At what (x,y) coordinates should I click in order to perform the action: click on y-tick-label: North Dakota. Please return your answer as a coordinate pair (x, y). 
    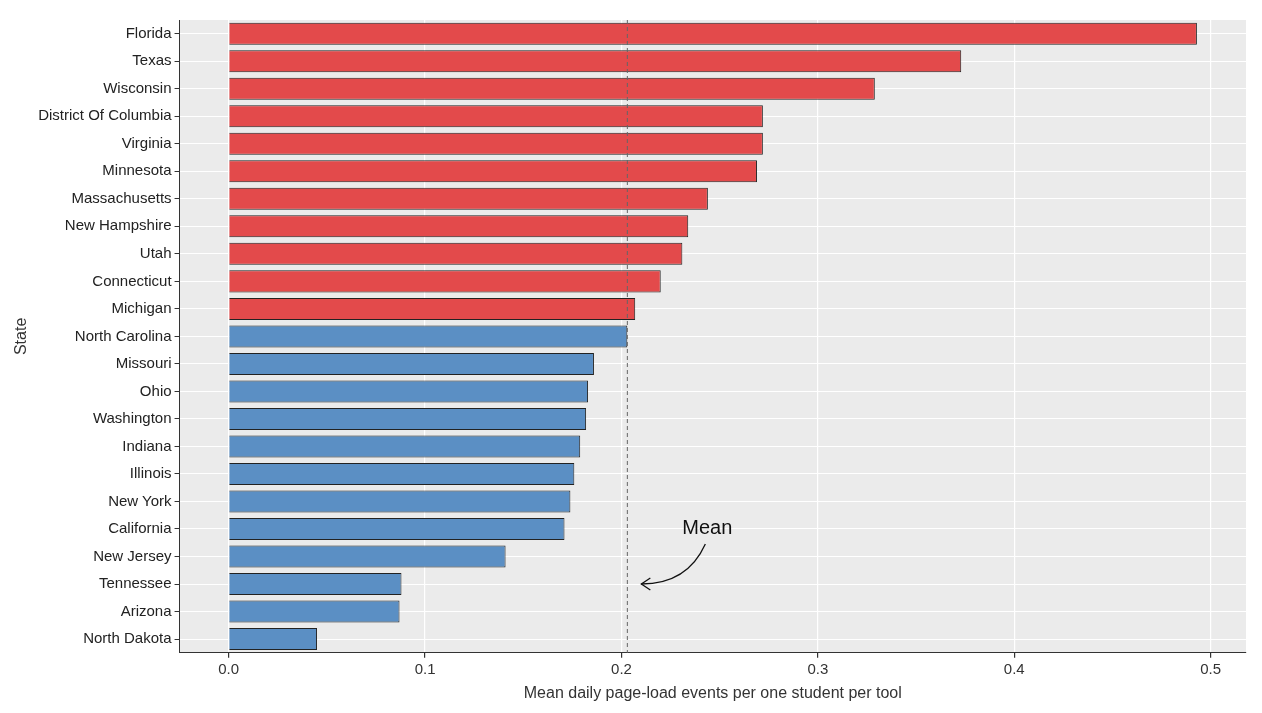
    Looking at the image, I should click on (128, 638).